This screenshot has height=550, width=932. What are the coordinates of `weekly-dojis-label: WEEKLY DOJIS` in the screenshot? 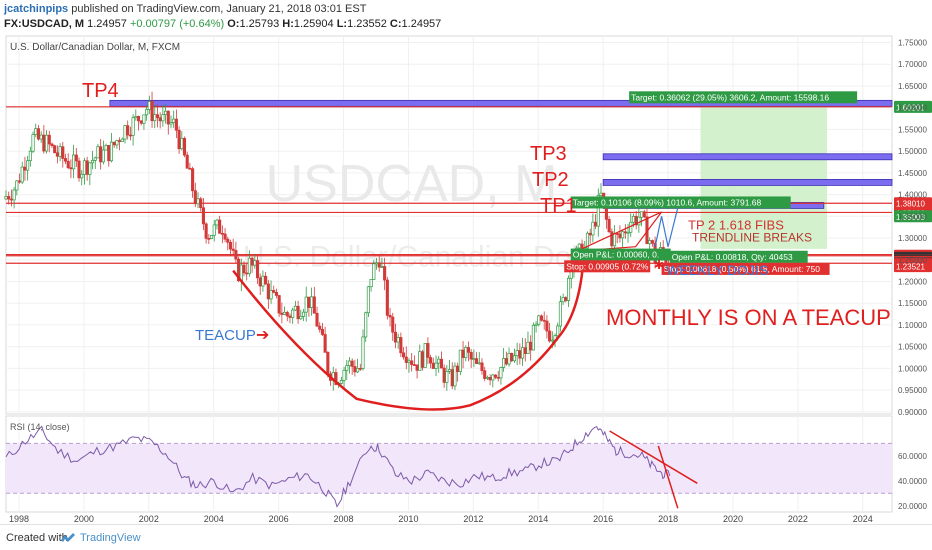 It's located at (717, 270).